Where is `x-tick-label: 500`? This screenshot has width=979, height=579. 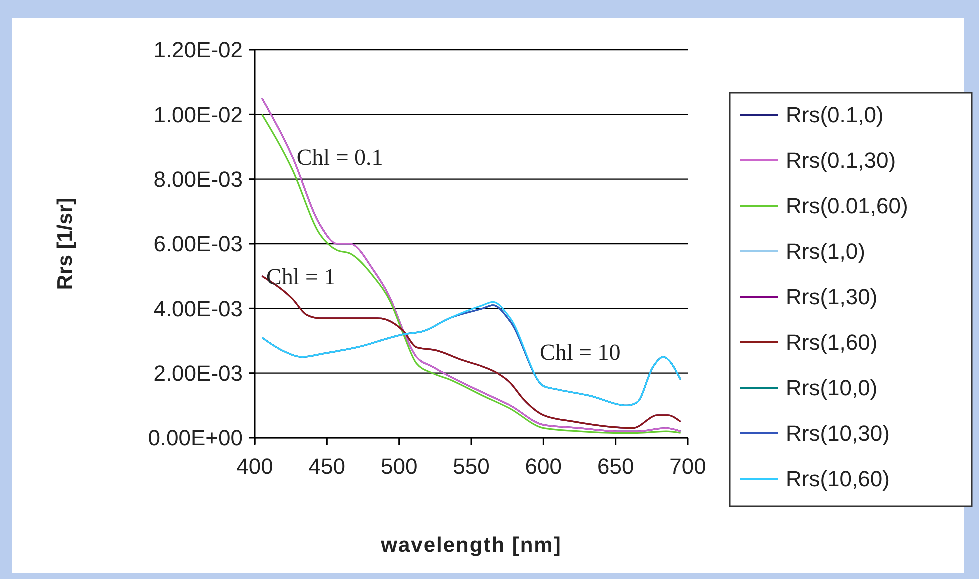
x-tick-label: 500 is located at coordinates (399, 466).